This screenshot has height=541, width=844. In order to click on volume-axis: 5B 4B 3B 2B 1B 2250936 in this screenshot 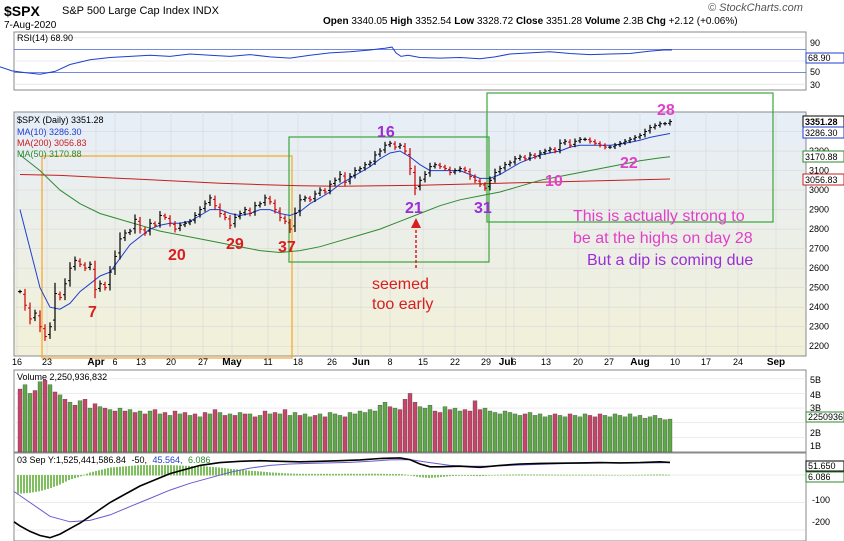, I will do `click(824, 413)`.